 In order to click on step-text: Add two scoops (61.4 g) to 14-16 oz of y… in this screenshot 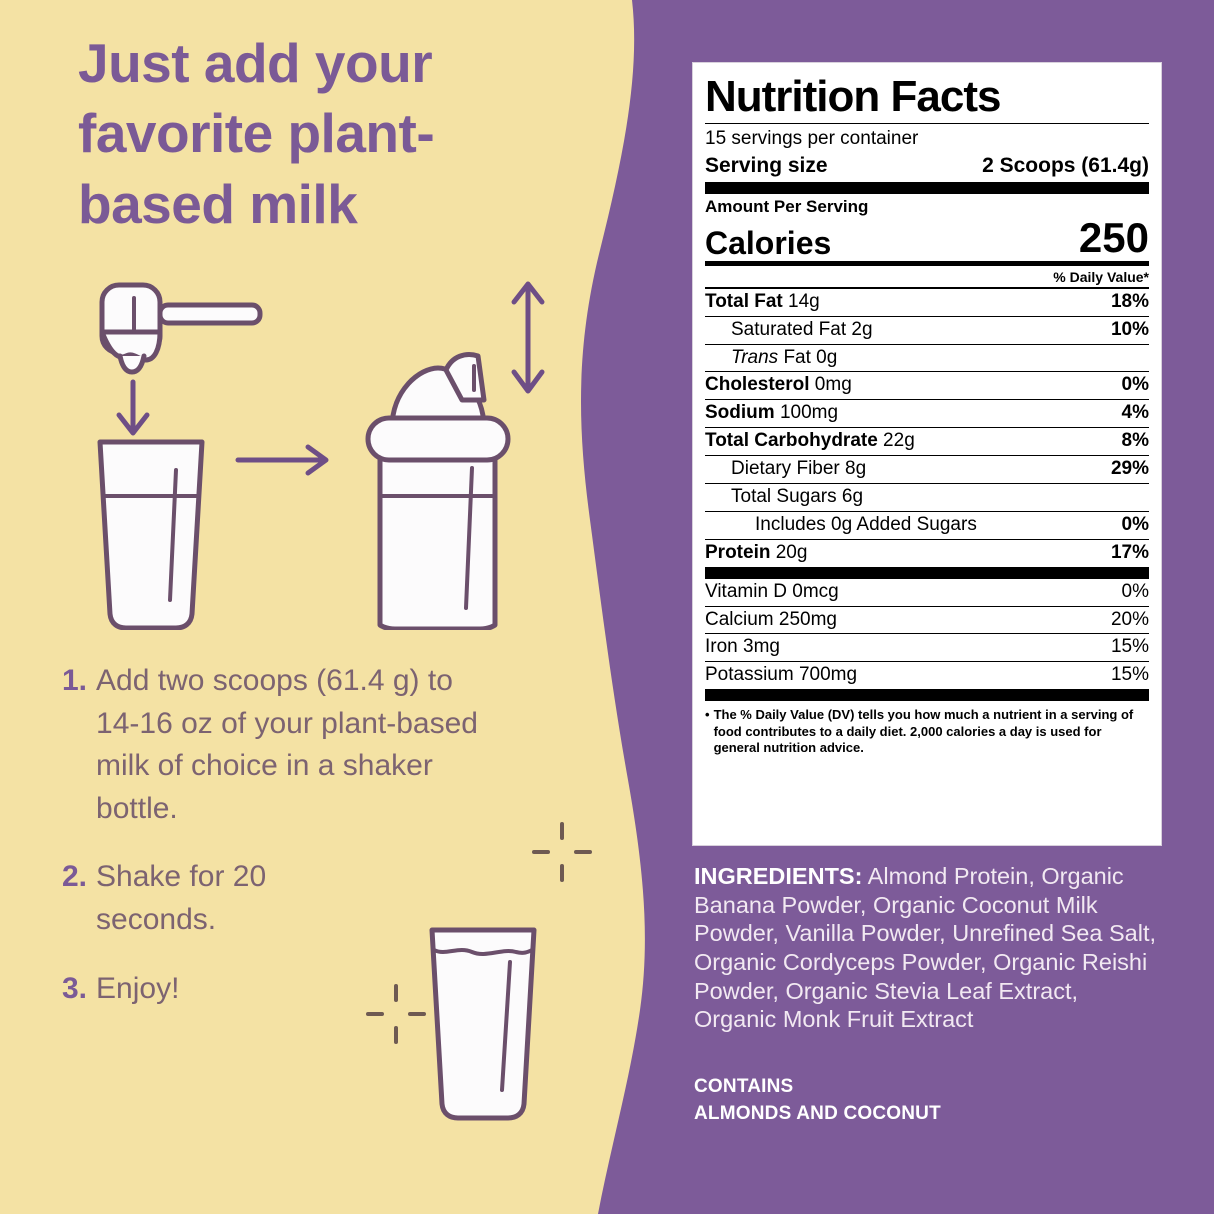, I will do `click(287, 744)`.